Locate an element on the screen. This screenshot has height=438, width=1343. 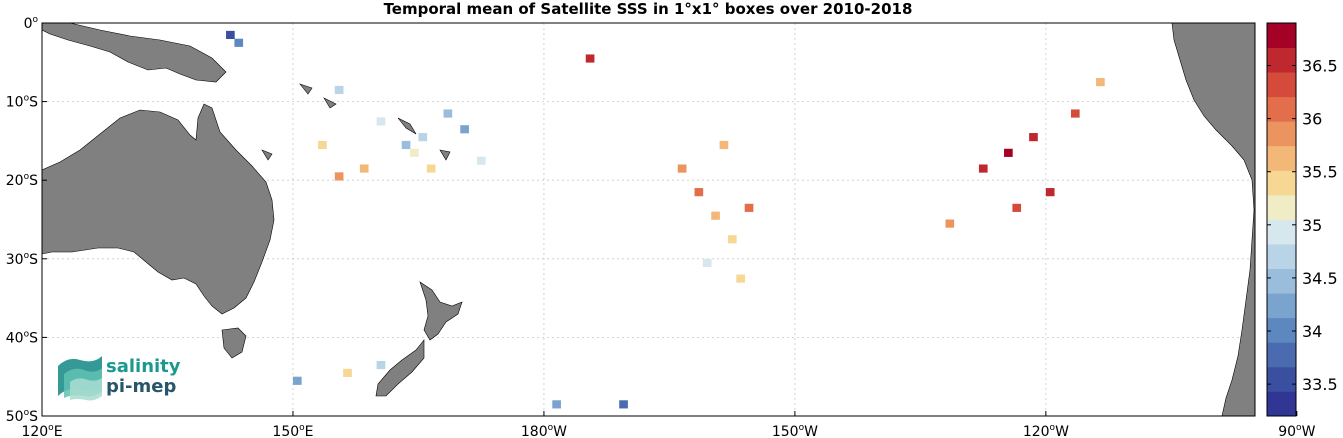
land-islands is located at coordinates (356, 122).